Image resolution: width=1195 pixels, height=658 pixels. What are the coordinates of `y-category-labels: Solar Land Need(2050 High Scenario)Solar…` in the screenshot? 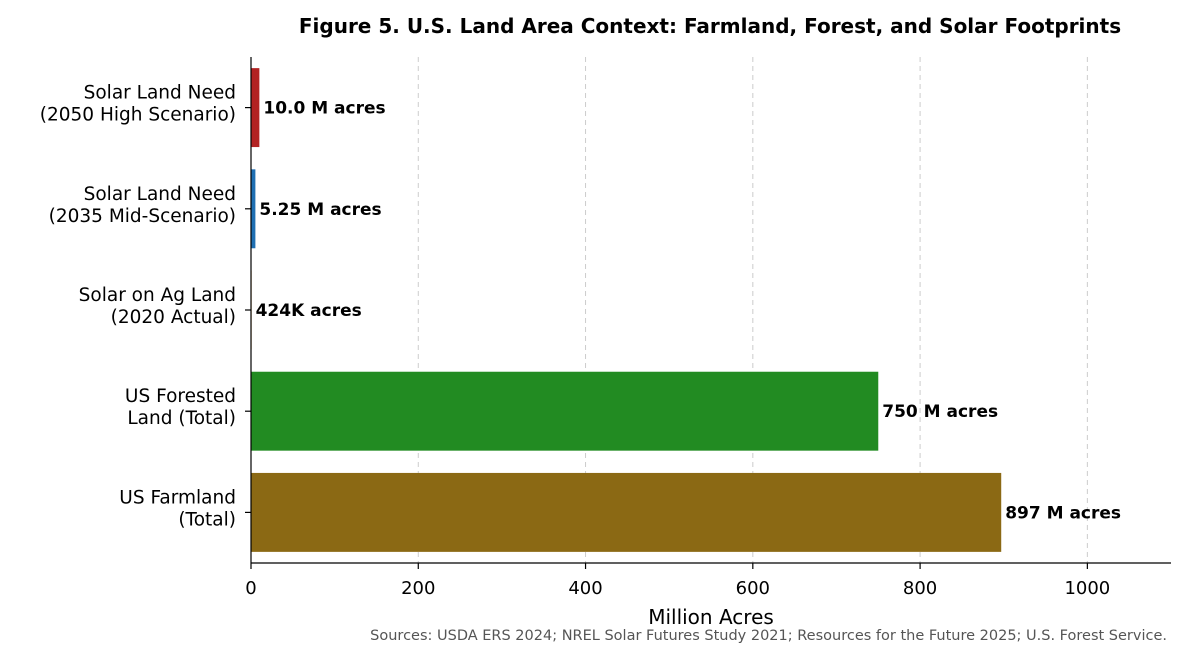 It's located at (145, 306).